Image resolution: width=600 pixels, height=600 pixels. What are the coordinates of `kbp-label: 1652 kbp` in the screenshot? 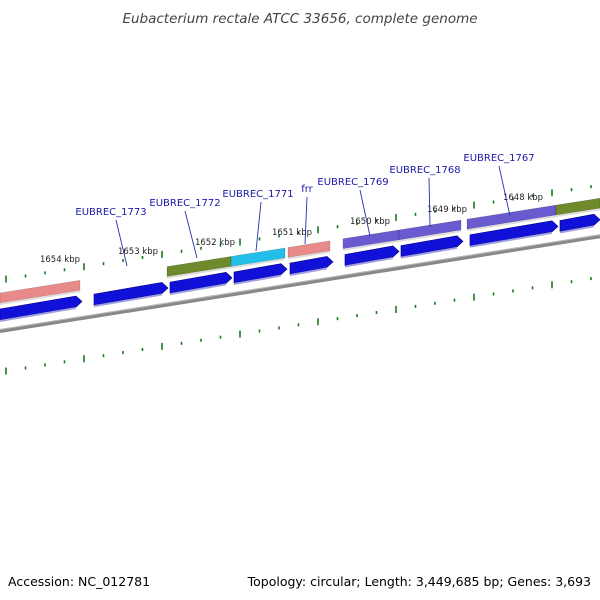 It's located at (215, 243).